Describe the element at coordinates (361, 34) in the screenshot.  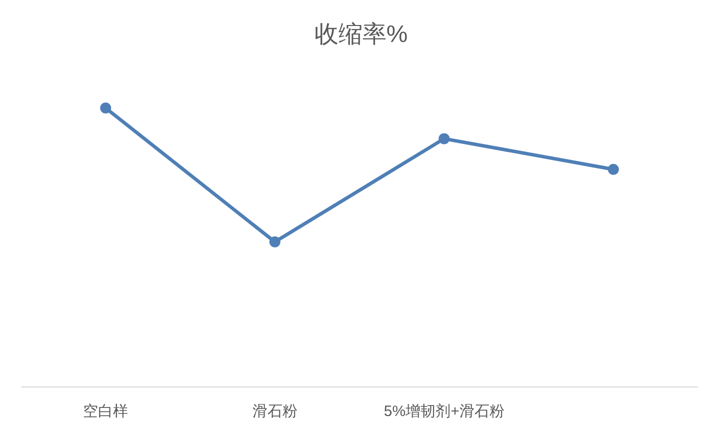
I see `chart-title: 收缩率%` at that location.